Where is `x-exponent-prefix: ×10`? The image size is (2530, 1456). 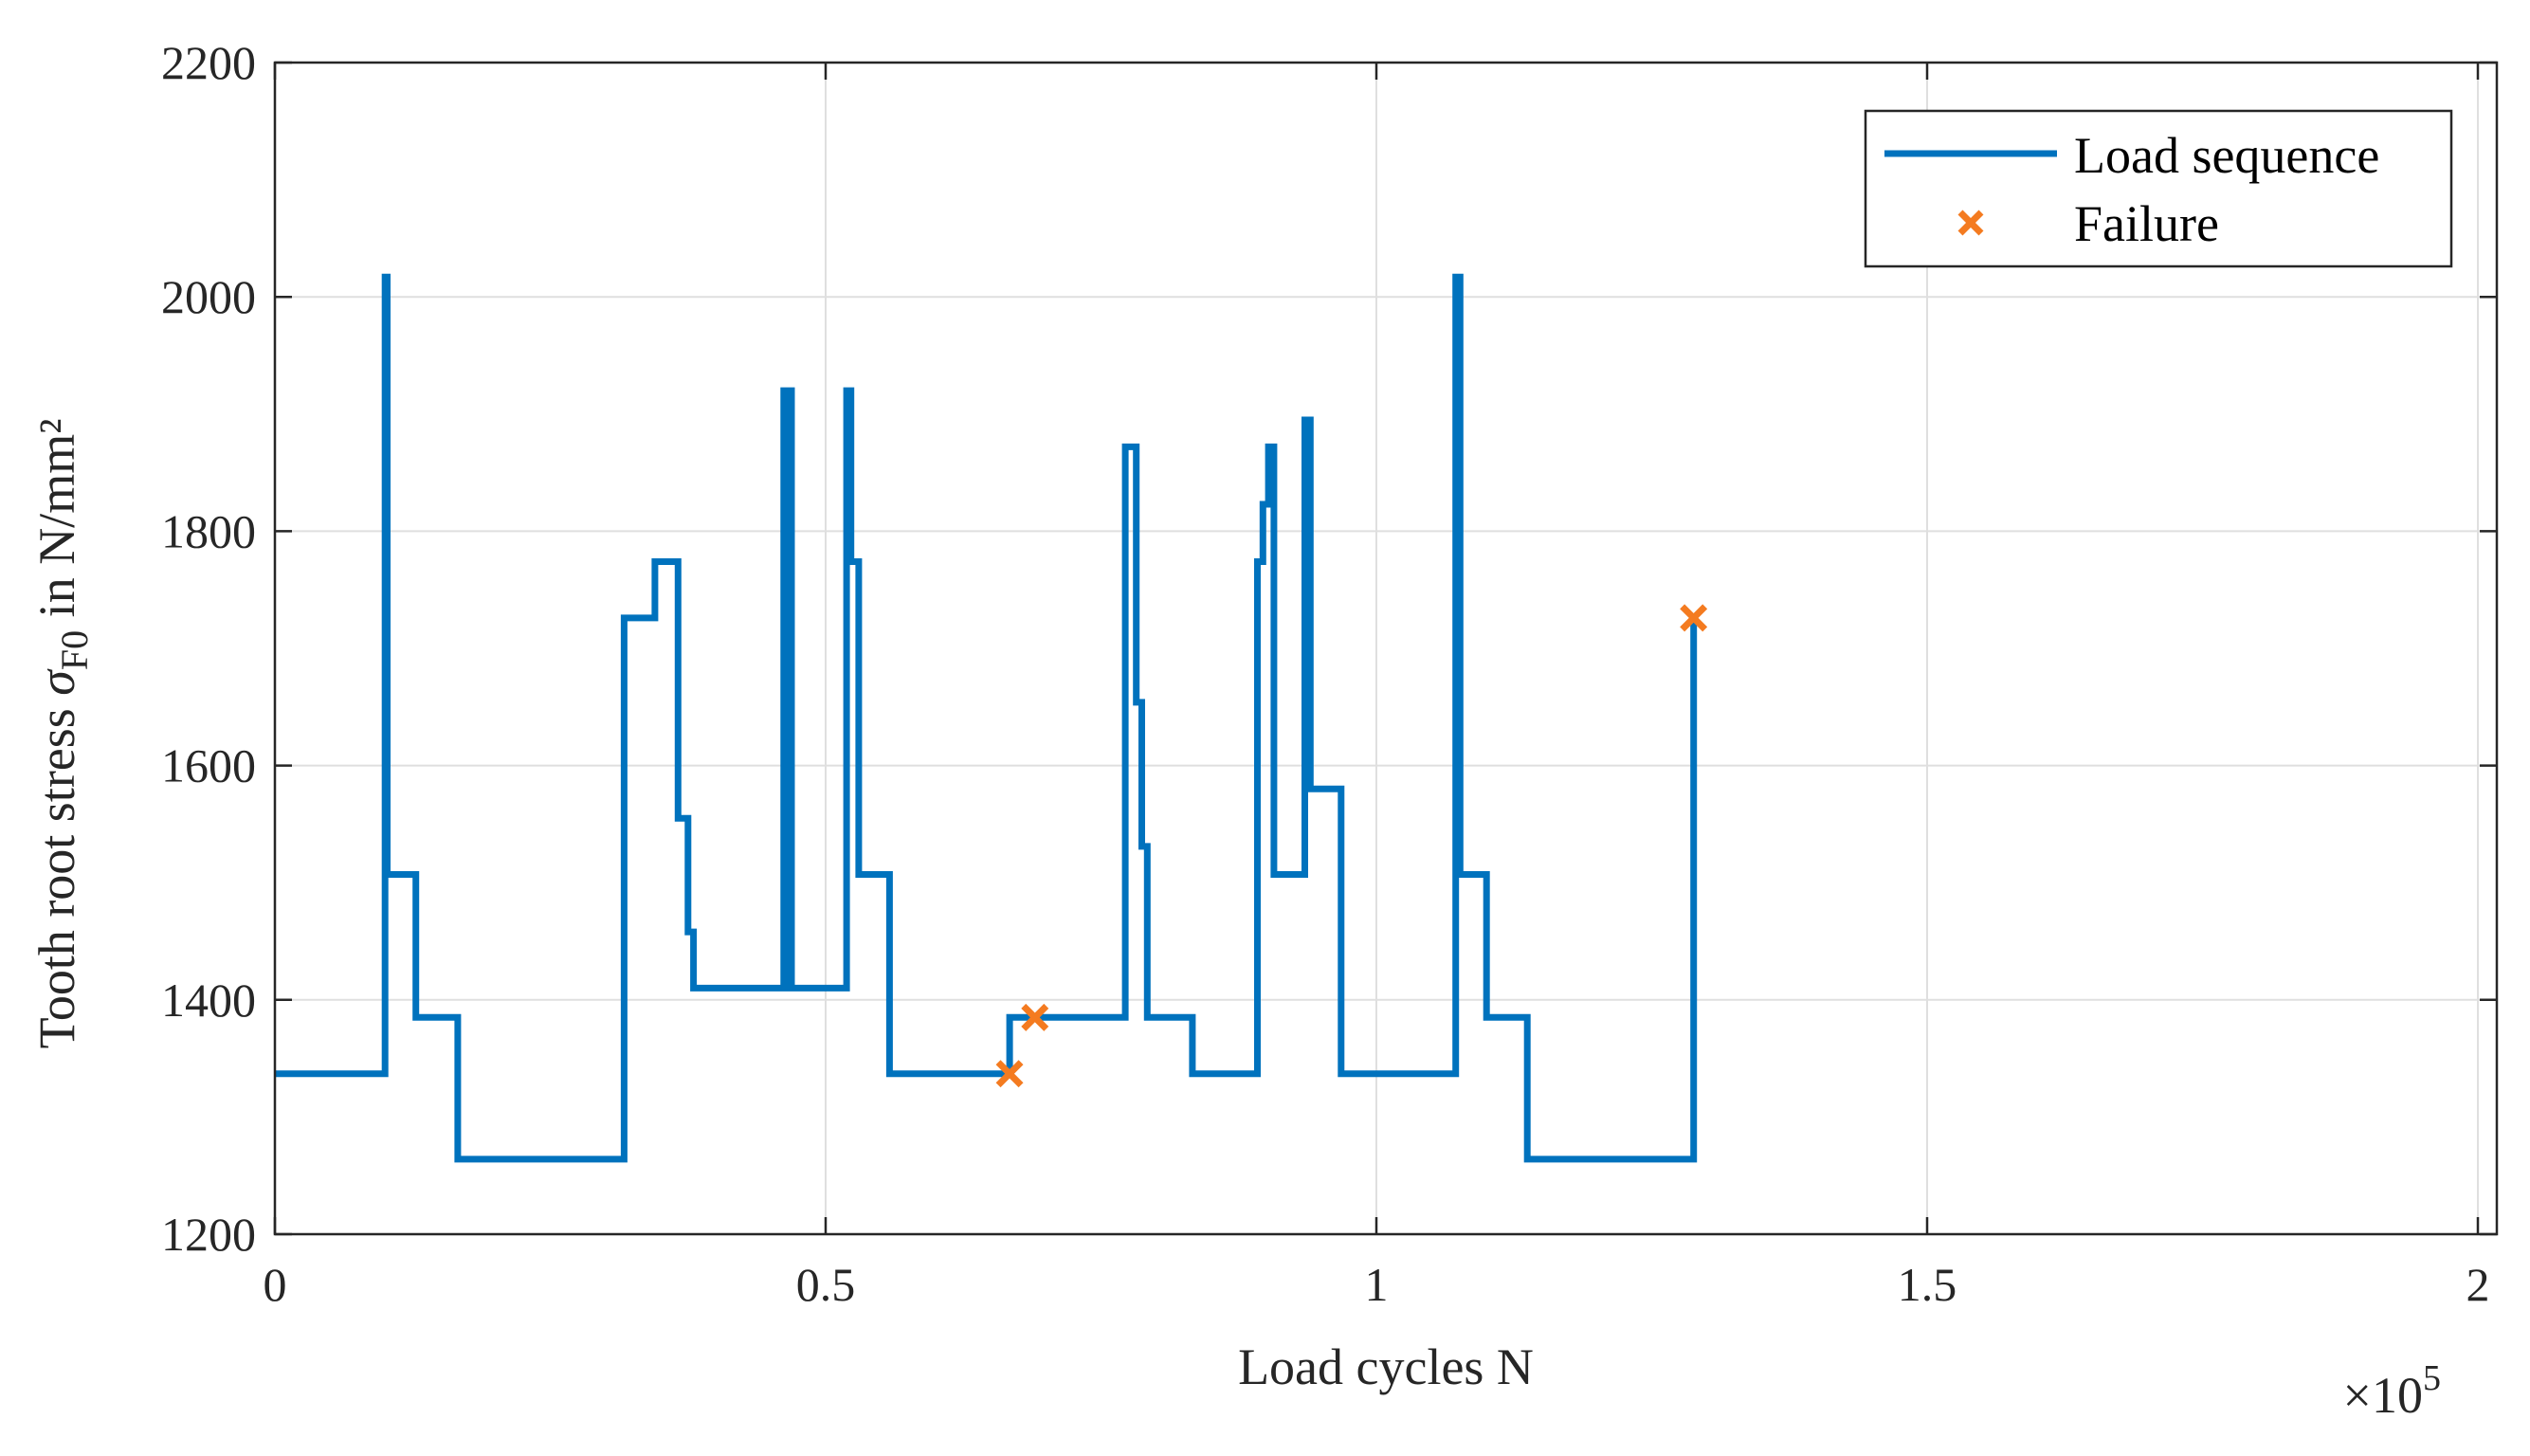
x-exponent-prefix: ×10 is located at coordinates (2383, 1395).